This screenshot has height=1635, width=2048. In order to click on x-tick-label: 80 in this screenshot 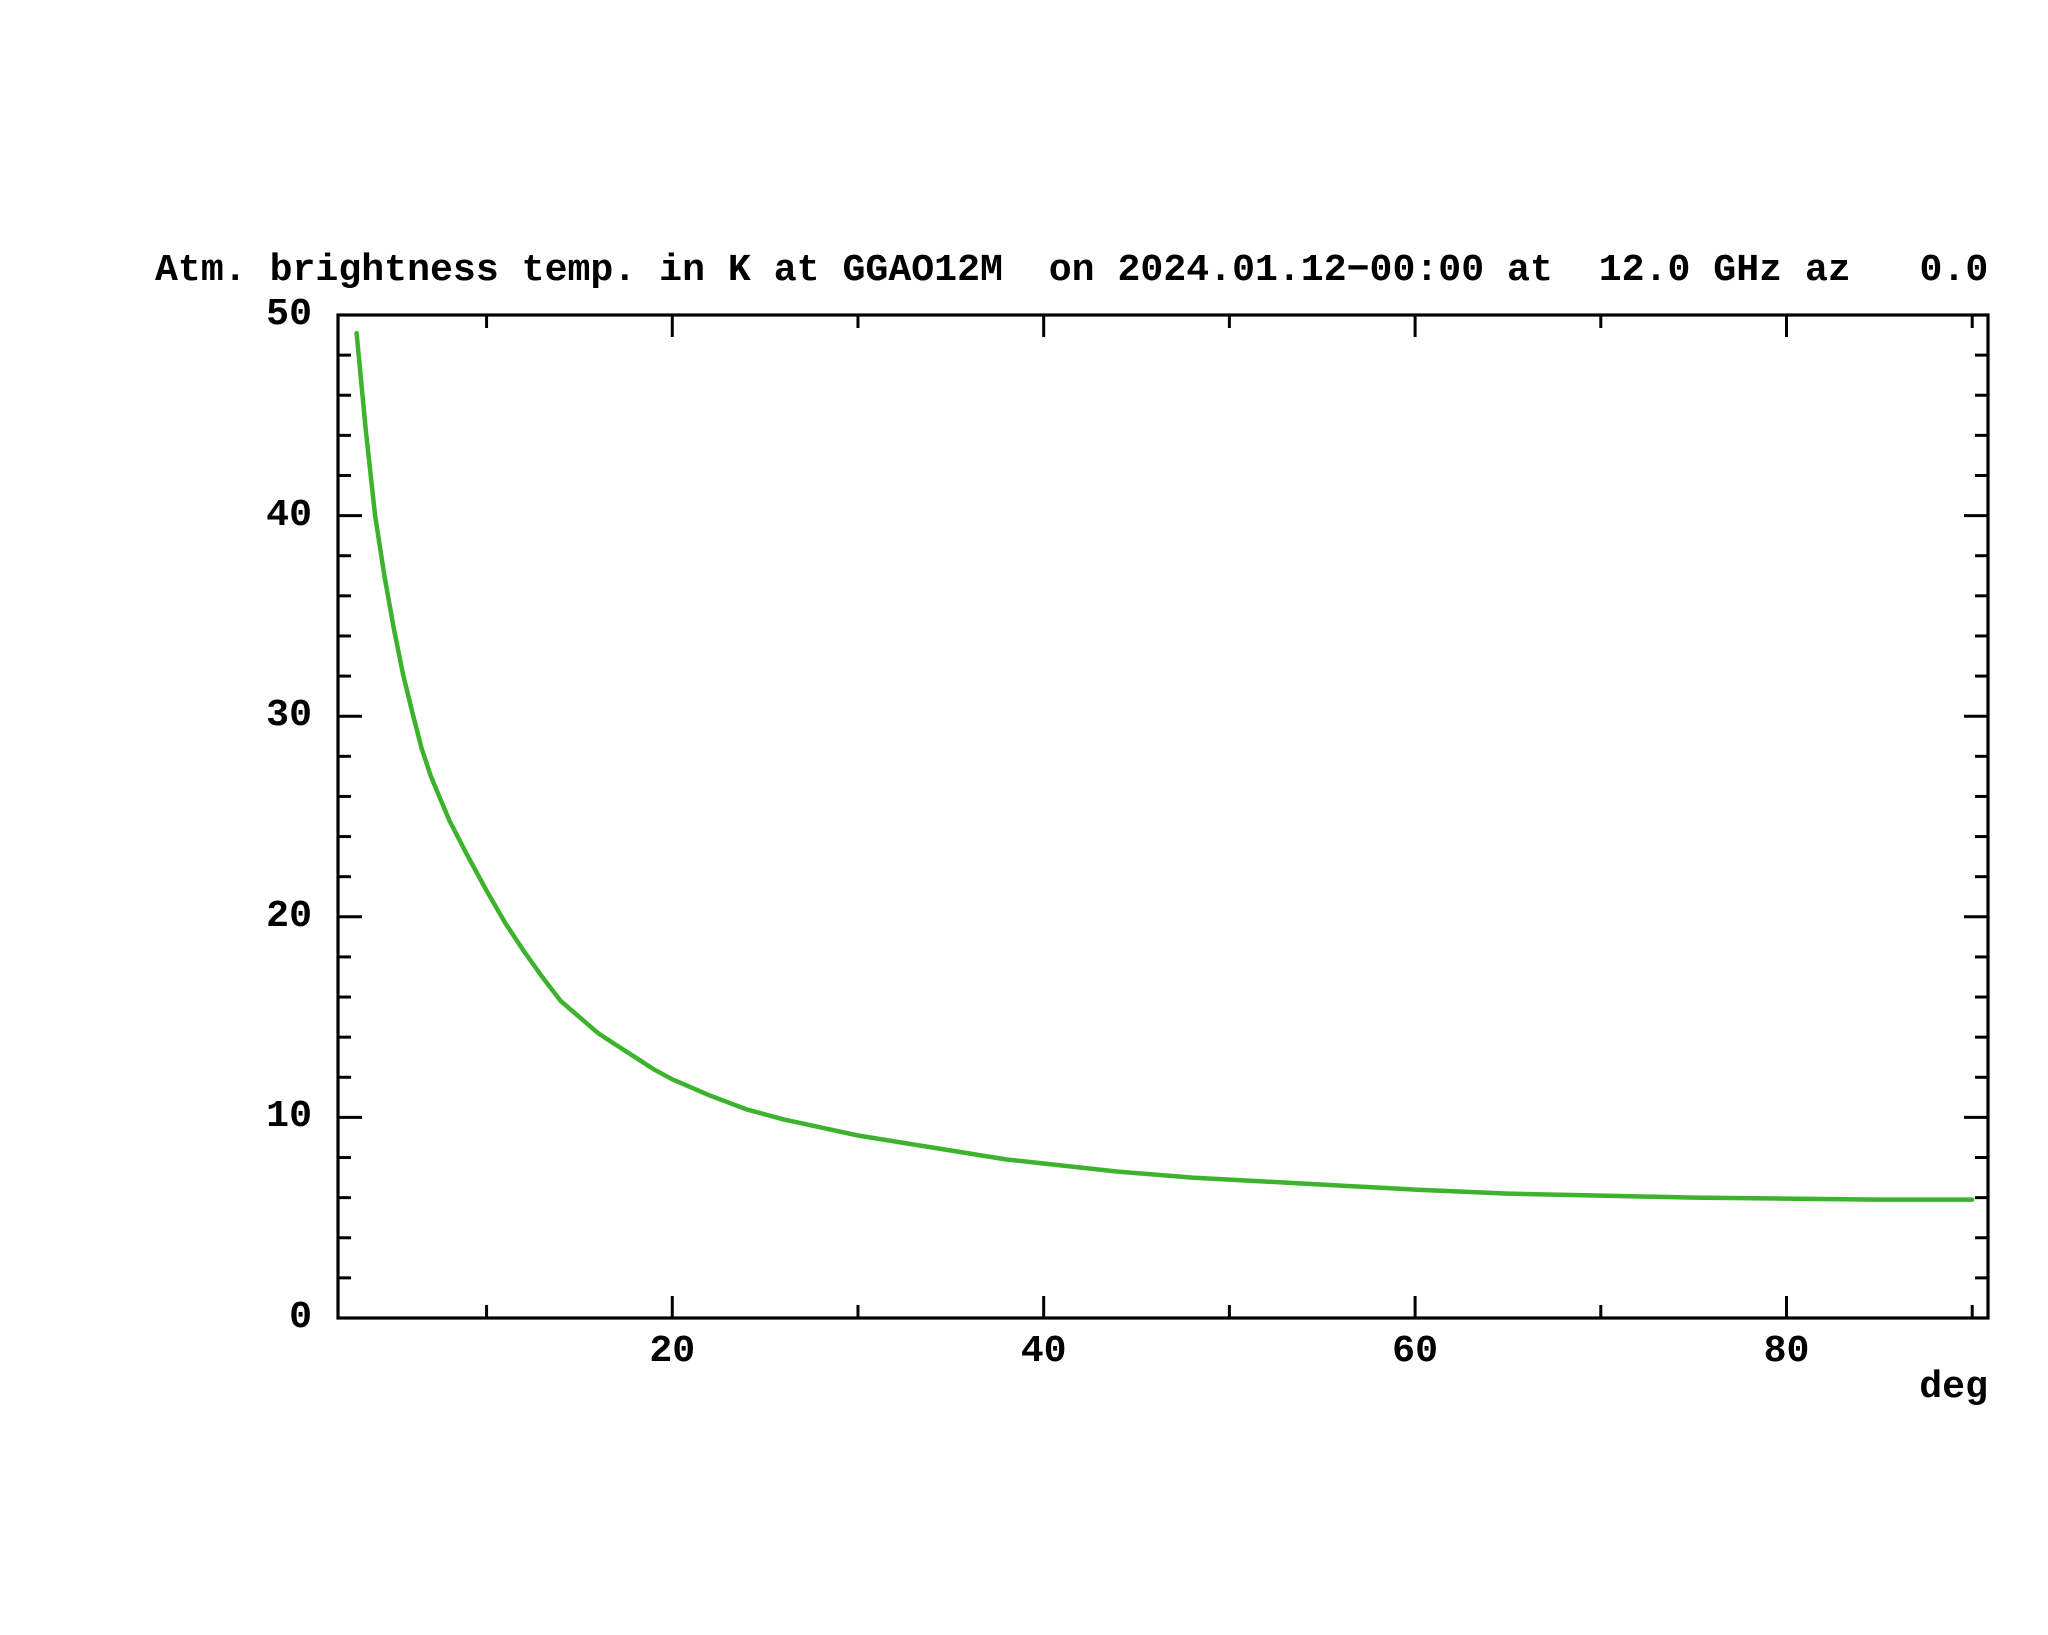, I will do `click(1786, 1351)`.